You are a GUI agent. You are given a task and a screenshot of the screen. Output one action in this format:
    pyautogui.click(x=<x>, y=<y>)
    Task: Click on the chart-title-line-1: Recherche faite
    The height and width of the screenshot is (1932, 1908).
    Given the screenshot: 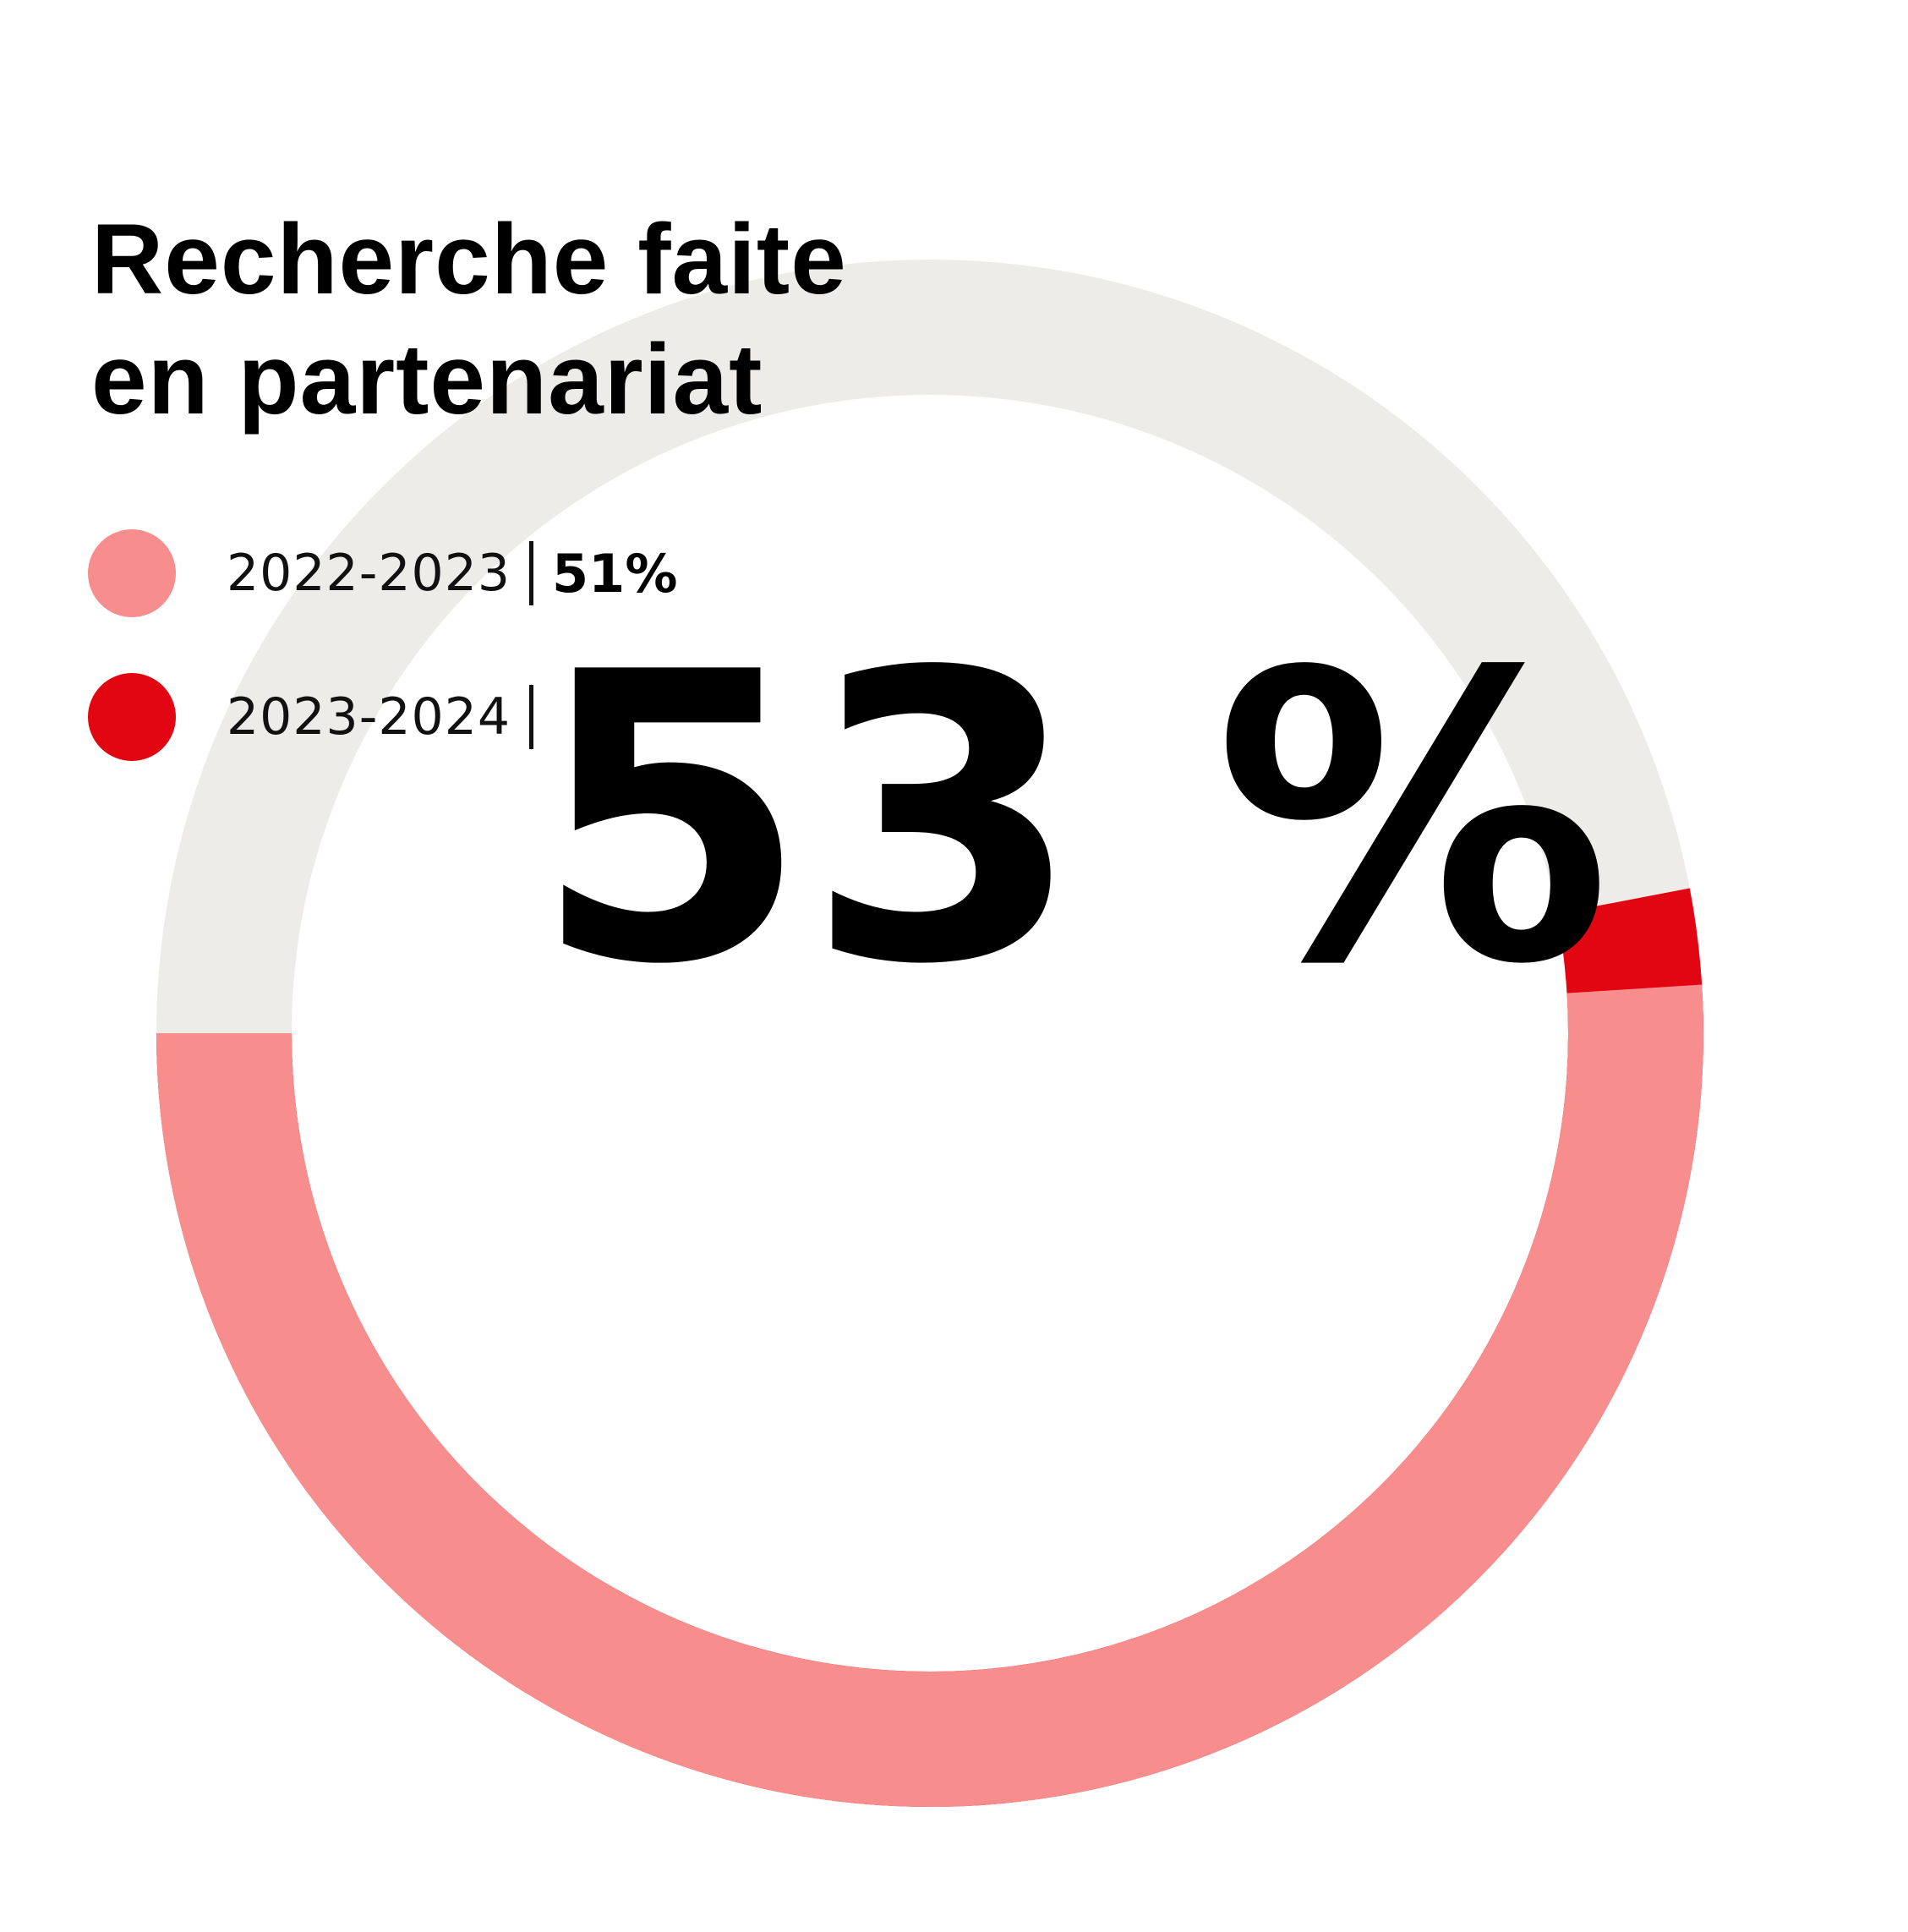 What is the action you would take?
    pyautogui.click(x=469, y=259)
    